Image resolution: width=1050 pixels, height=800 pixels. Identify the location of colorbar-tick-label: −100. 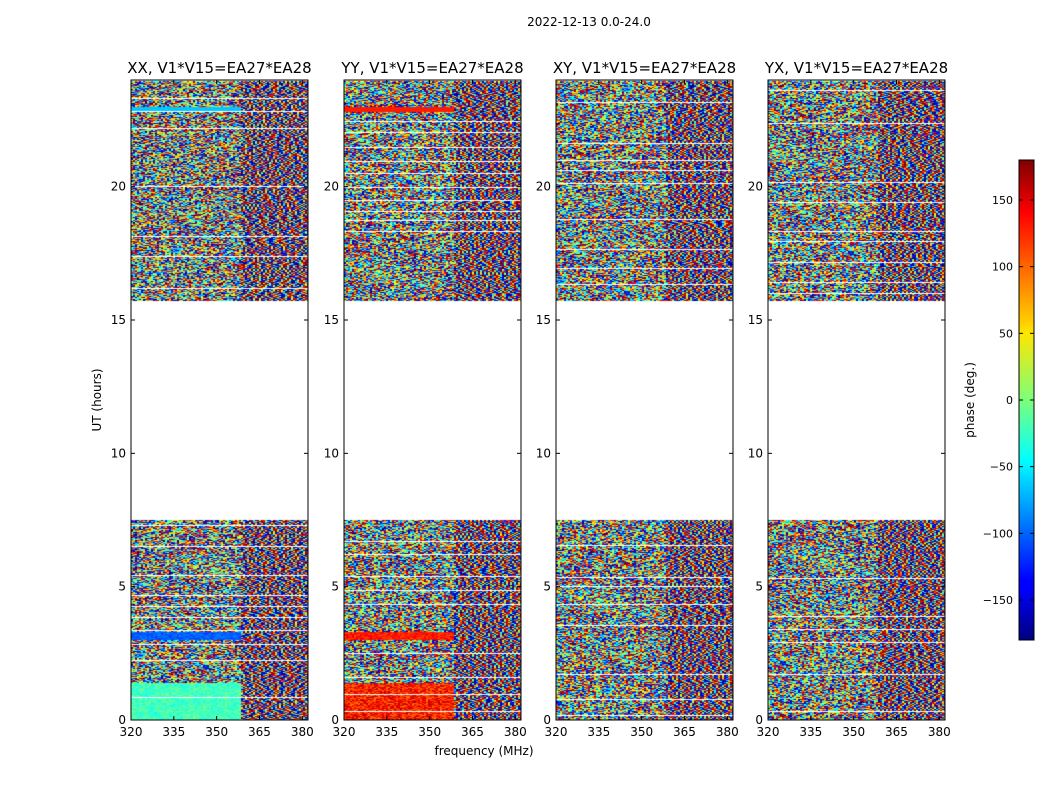
(998, 533).